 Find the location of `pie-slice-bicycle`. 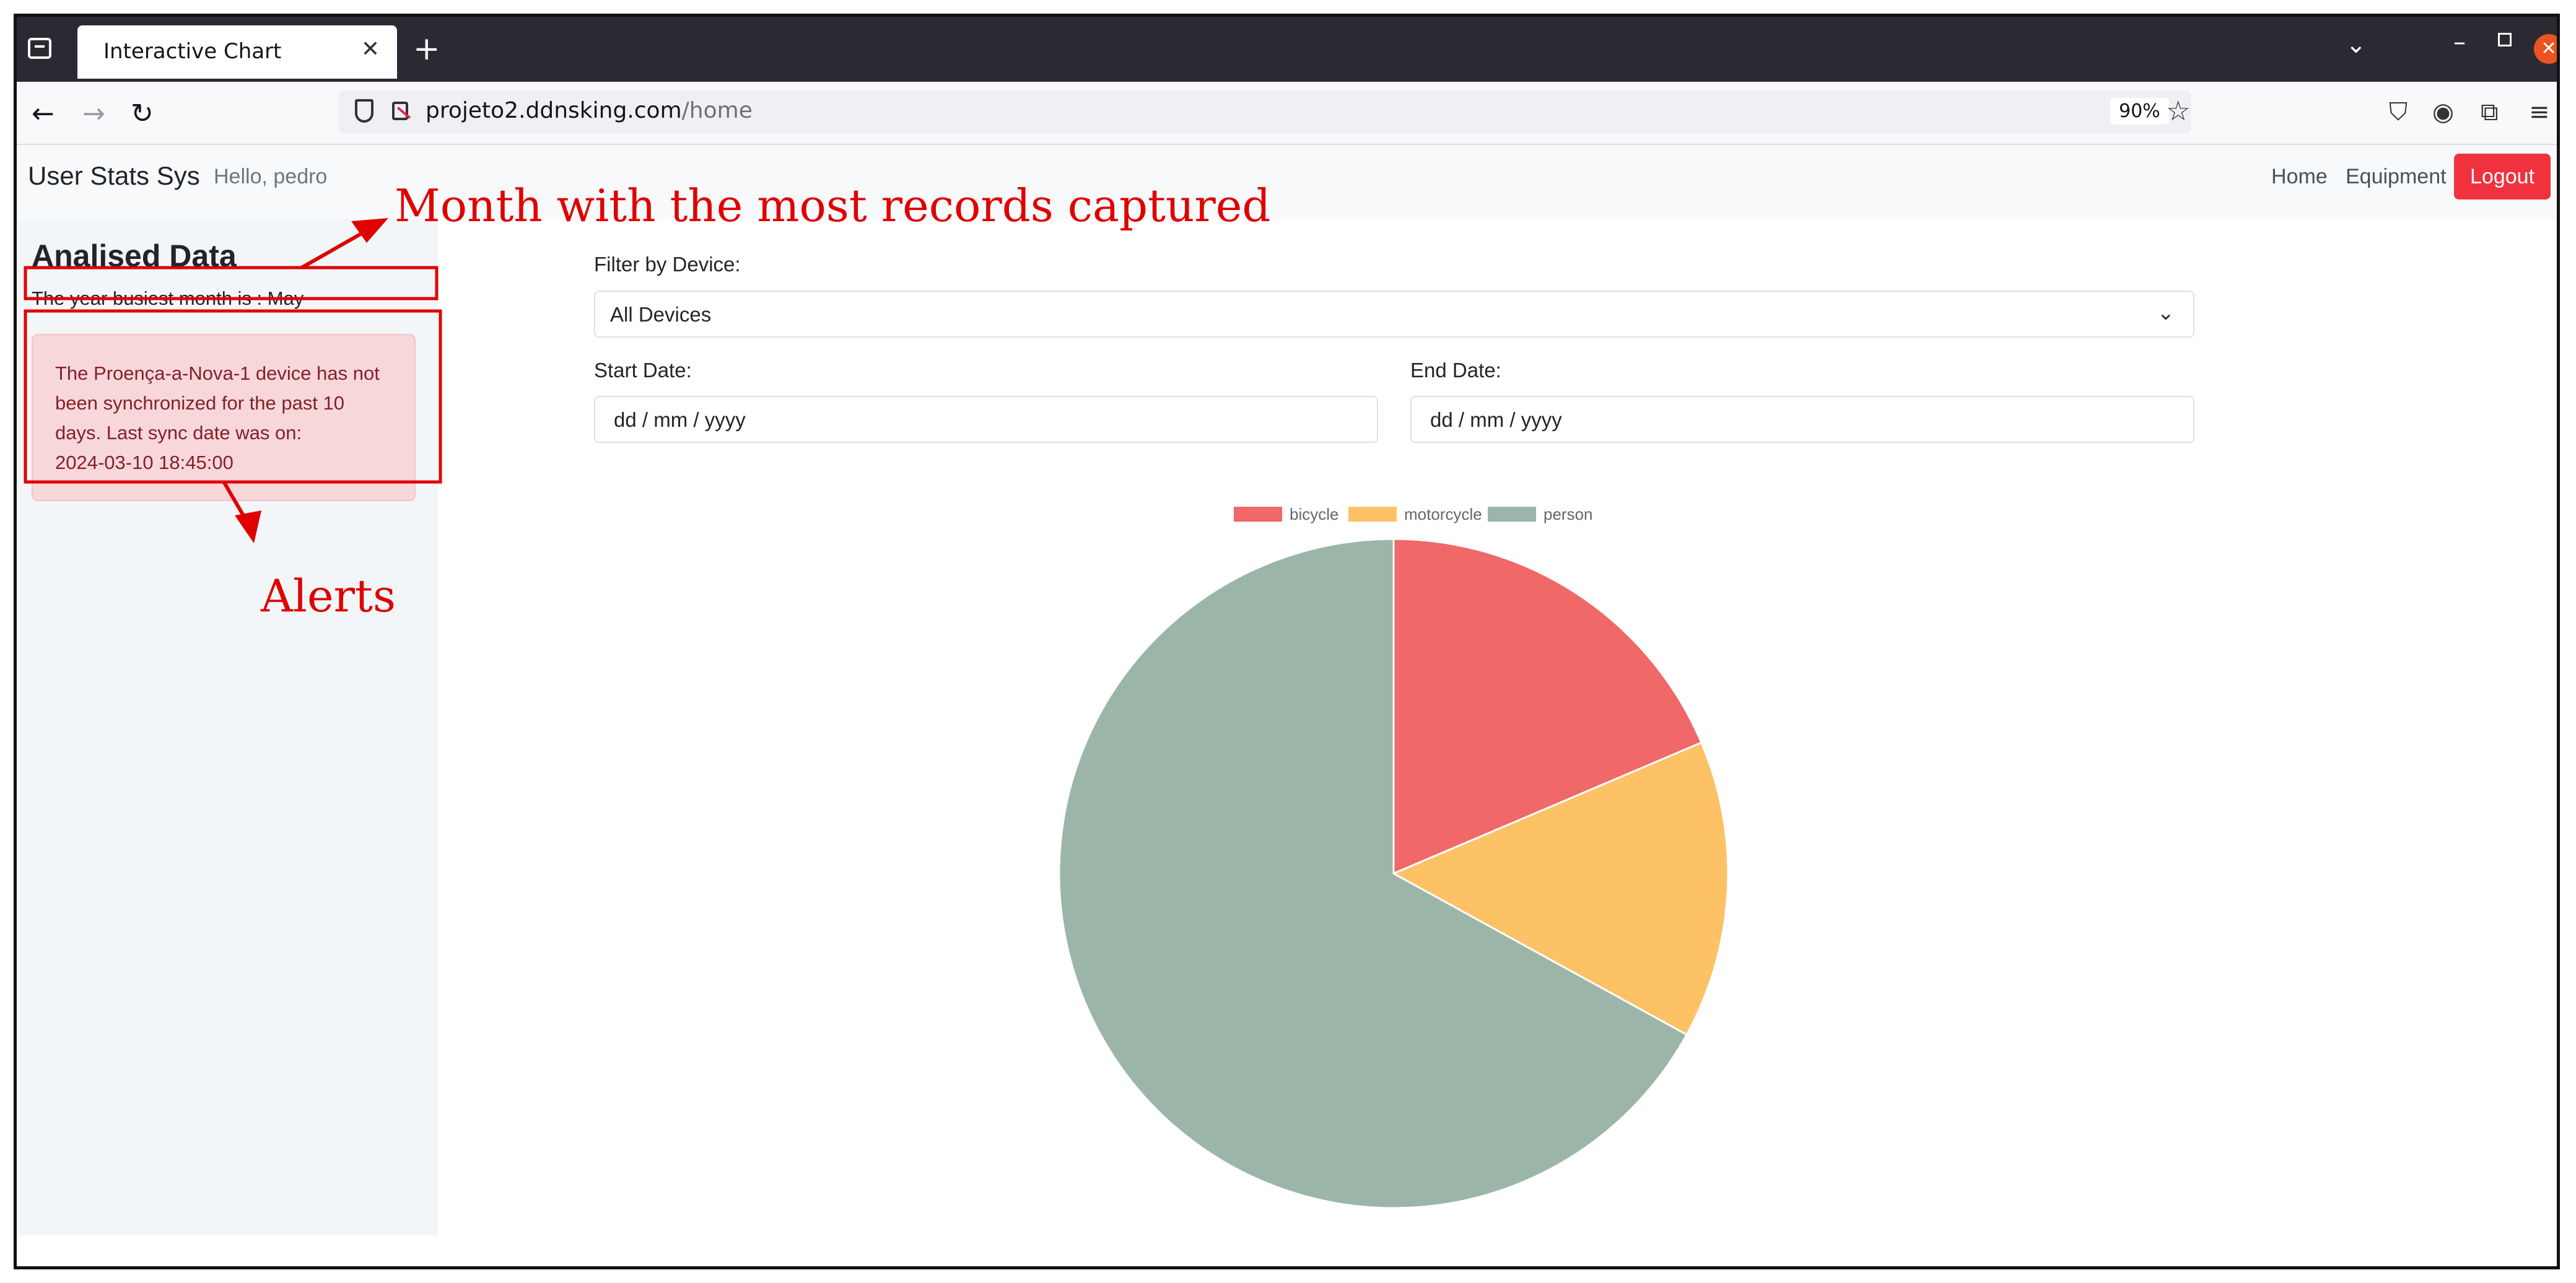

pie-slice-bicycle is located at coordinates (1547, 706).